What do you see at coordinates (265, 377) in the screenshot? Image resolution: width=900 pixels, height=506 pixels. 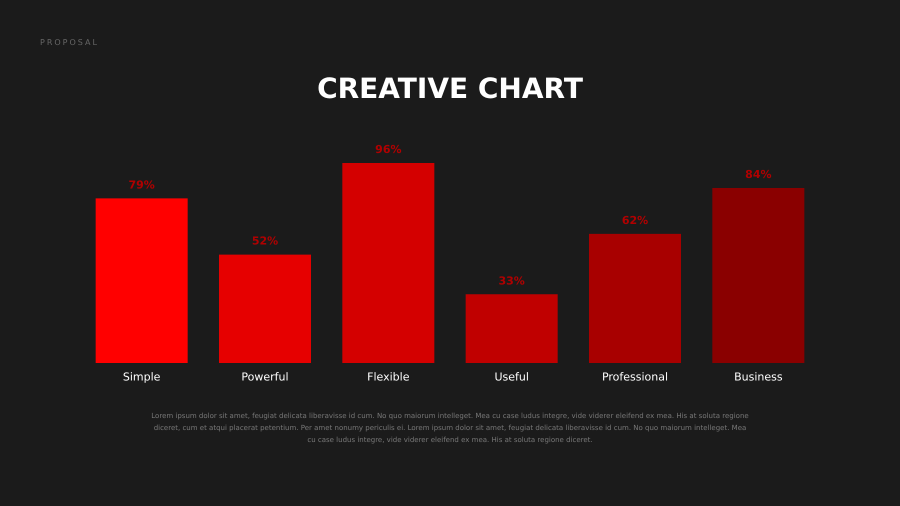 I see `x-tick-label: Powerful` at bounding box center [265, 377].